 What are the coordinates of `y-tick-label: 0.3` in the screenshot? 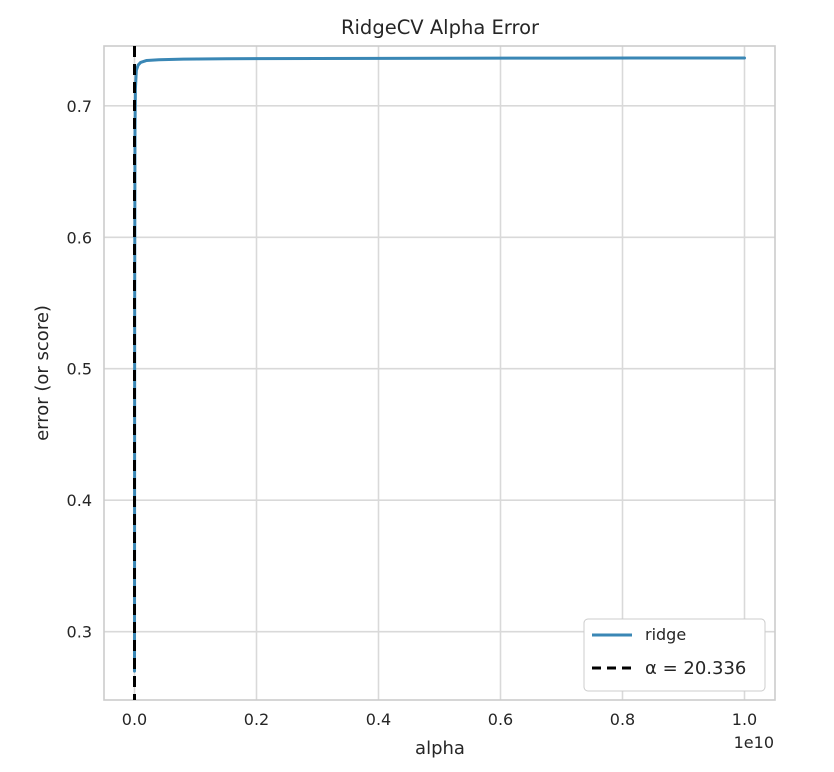 It's located at (79, 632).